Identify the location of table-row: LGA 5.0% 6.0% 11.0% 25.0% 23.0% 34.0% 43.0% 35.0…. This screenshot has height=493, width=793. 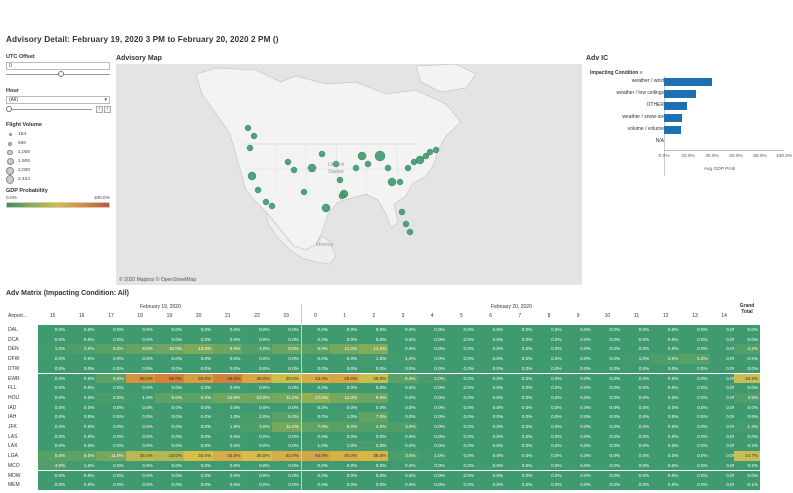
(396, 456).